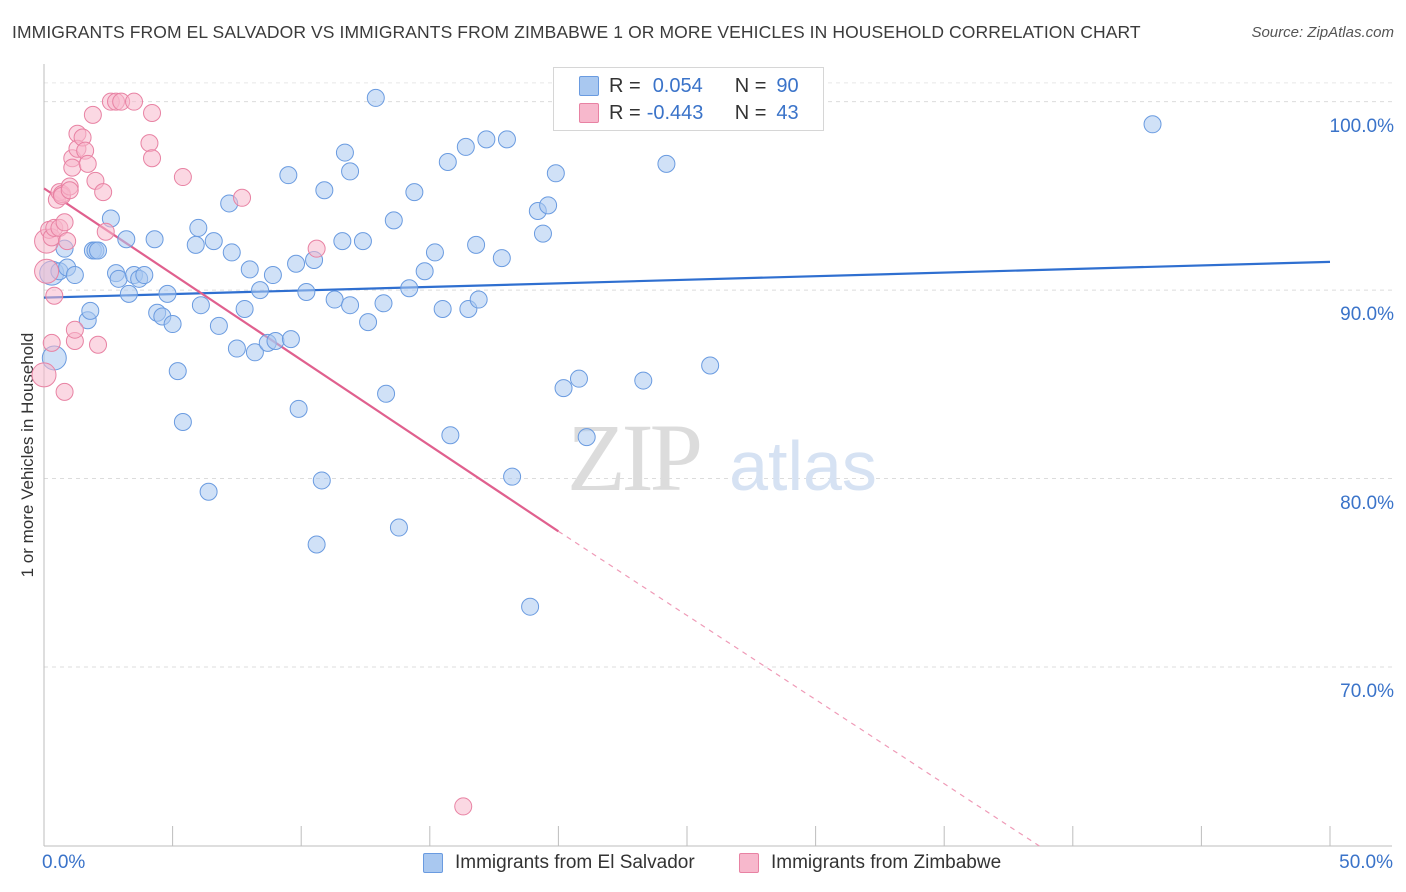 This screenshot has width=1406, height=892. What do you see at coordinates (633, 457) in the screenshot?
I see `watermark-zip: ZIP` at bounding box center [633, 457].